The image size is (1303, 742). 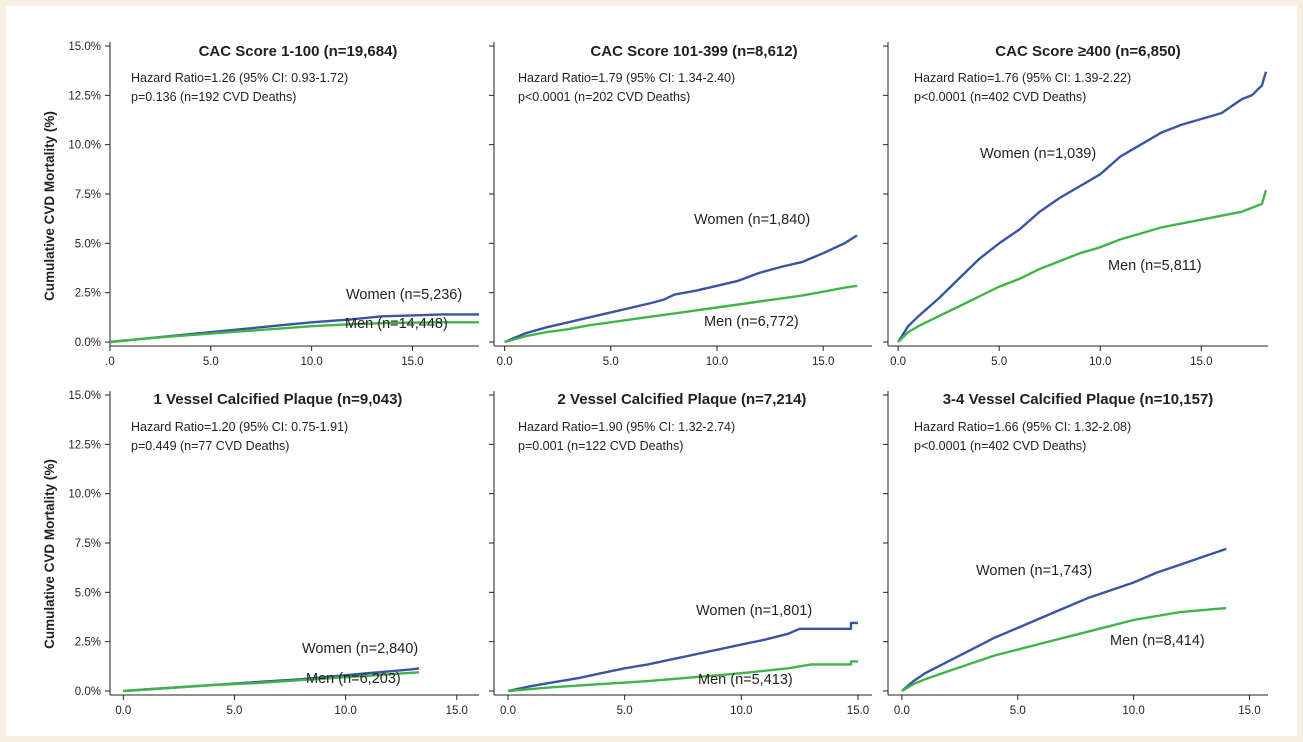 What do you see at coordinates (110, 362) in the screenshot?
I see `x-tick-label: .0` at bounding box center [110, 362].